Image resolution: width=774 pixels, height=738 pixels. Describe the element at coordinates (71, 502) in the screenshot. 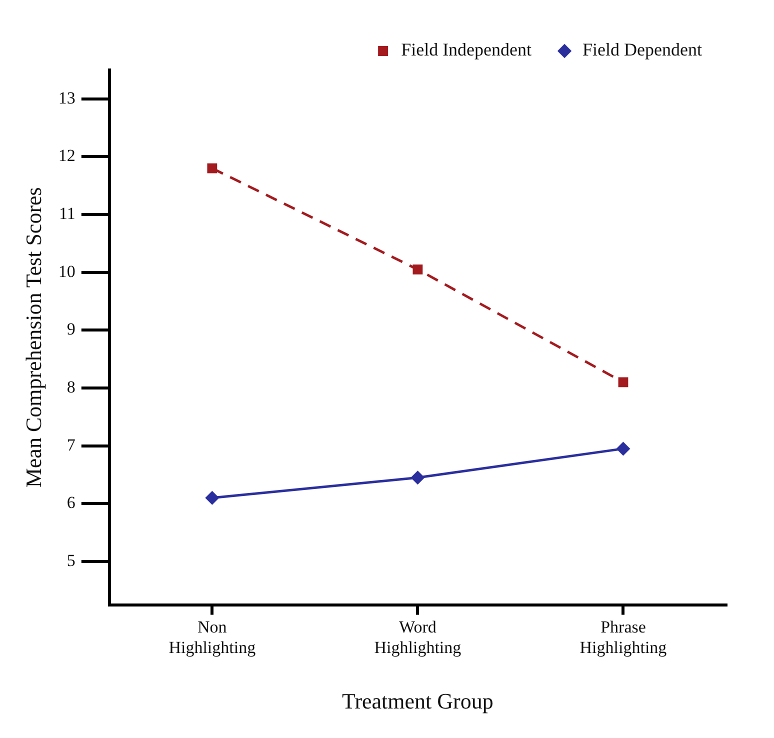

I see `y-tick-label: 6` at that location.